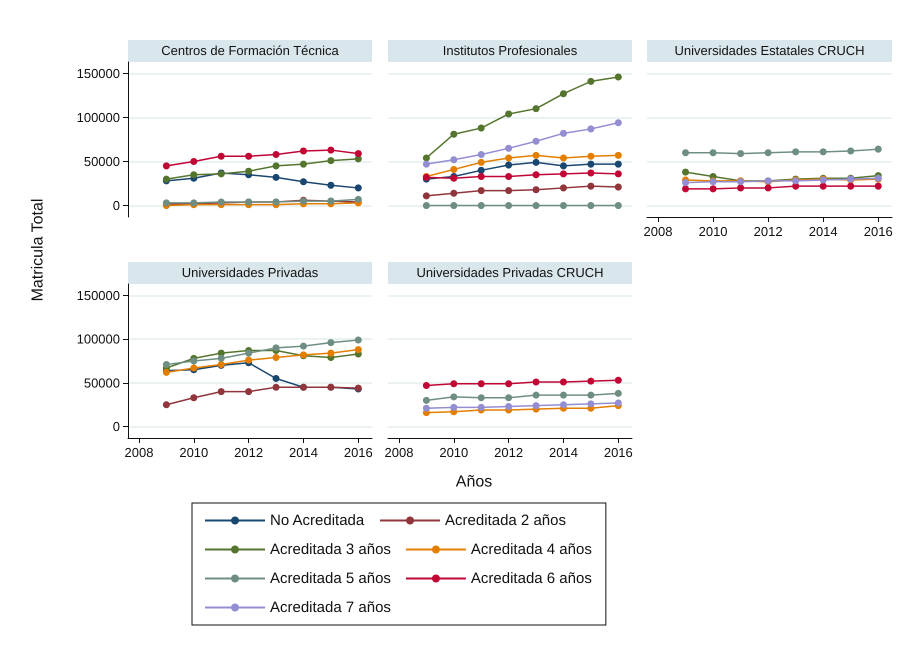 Image resolution: width=906 pixels, height=663 pixels. What do you see at coordinates (474, 482) in the screenshot?
I see `x-axis-title: Años` at bounding box center [474, 482].